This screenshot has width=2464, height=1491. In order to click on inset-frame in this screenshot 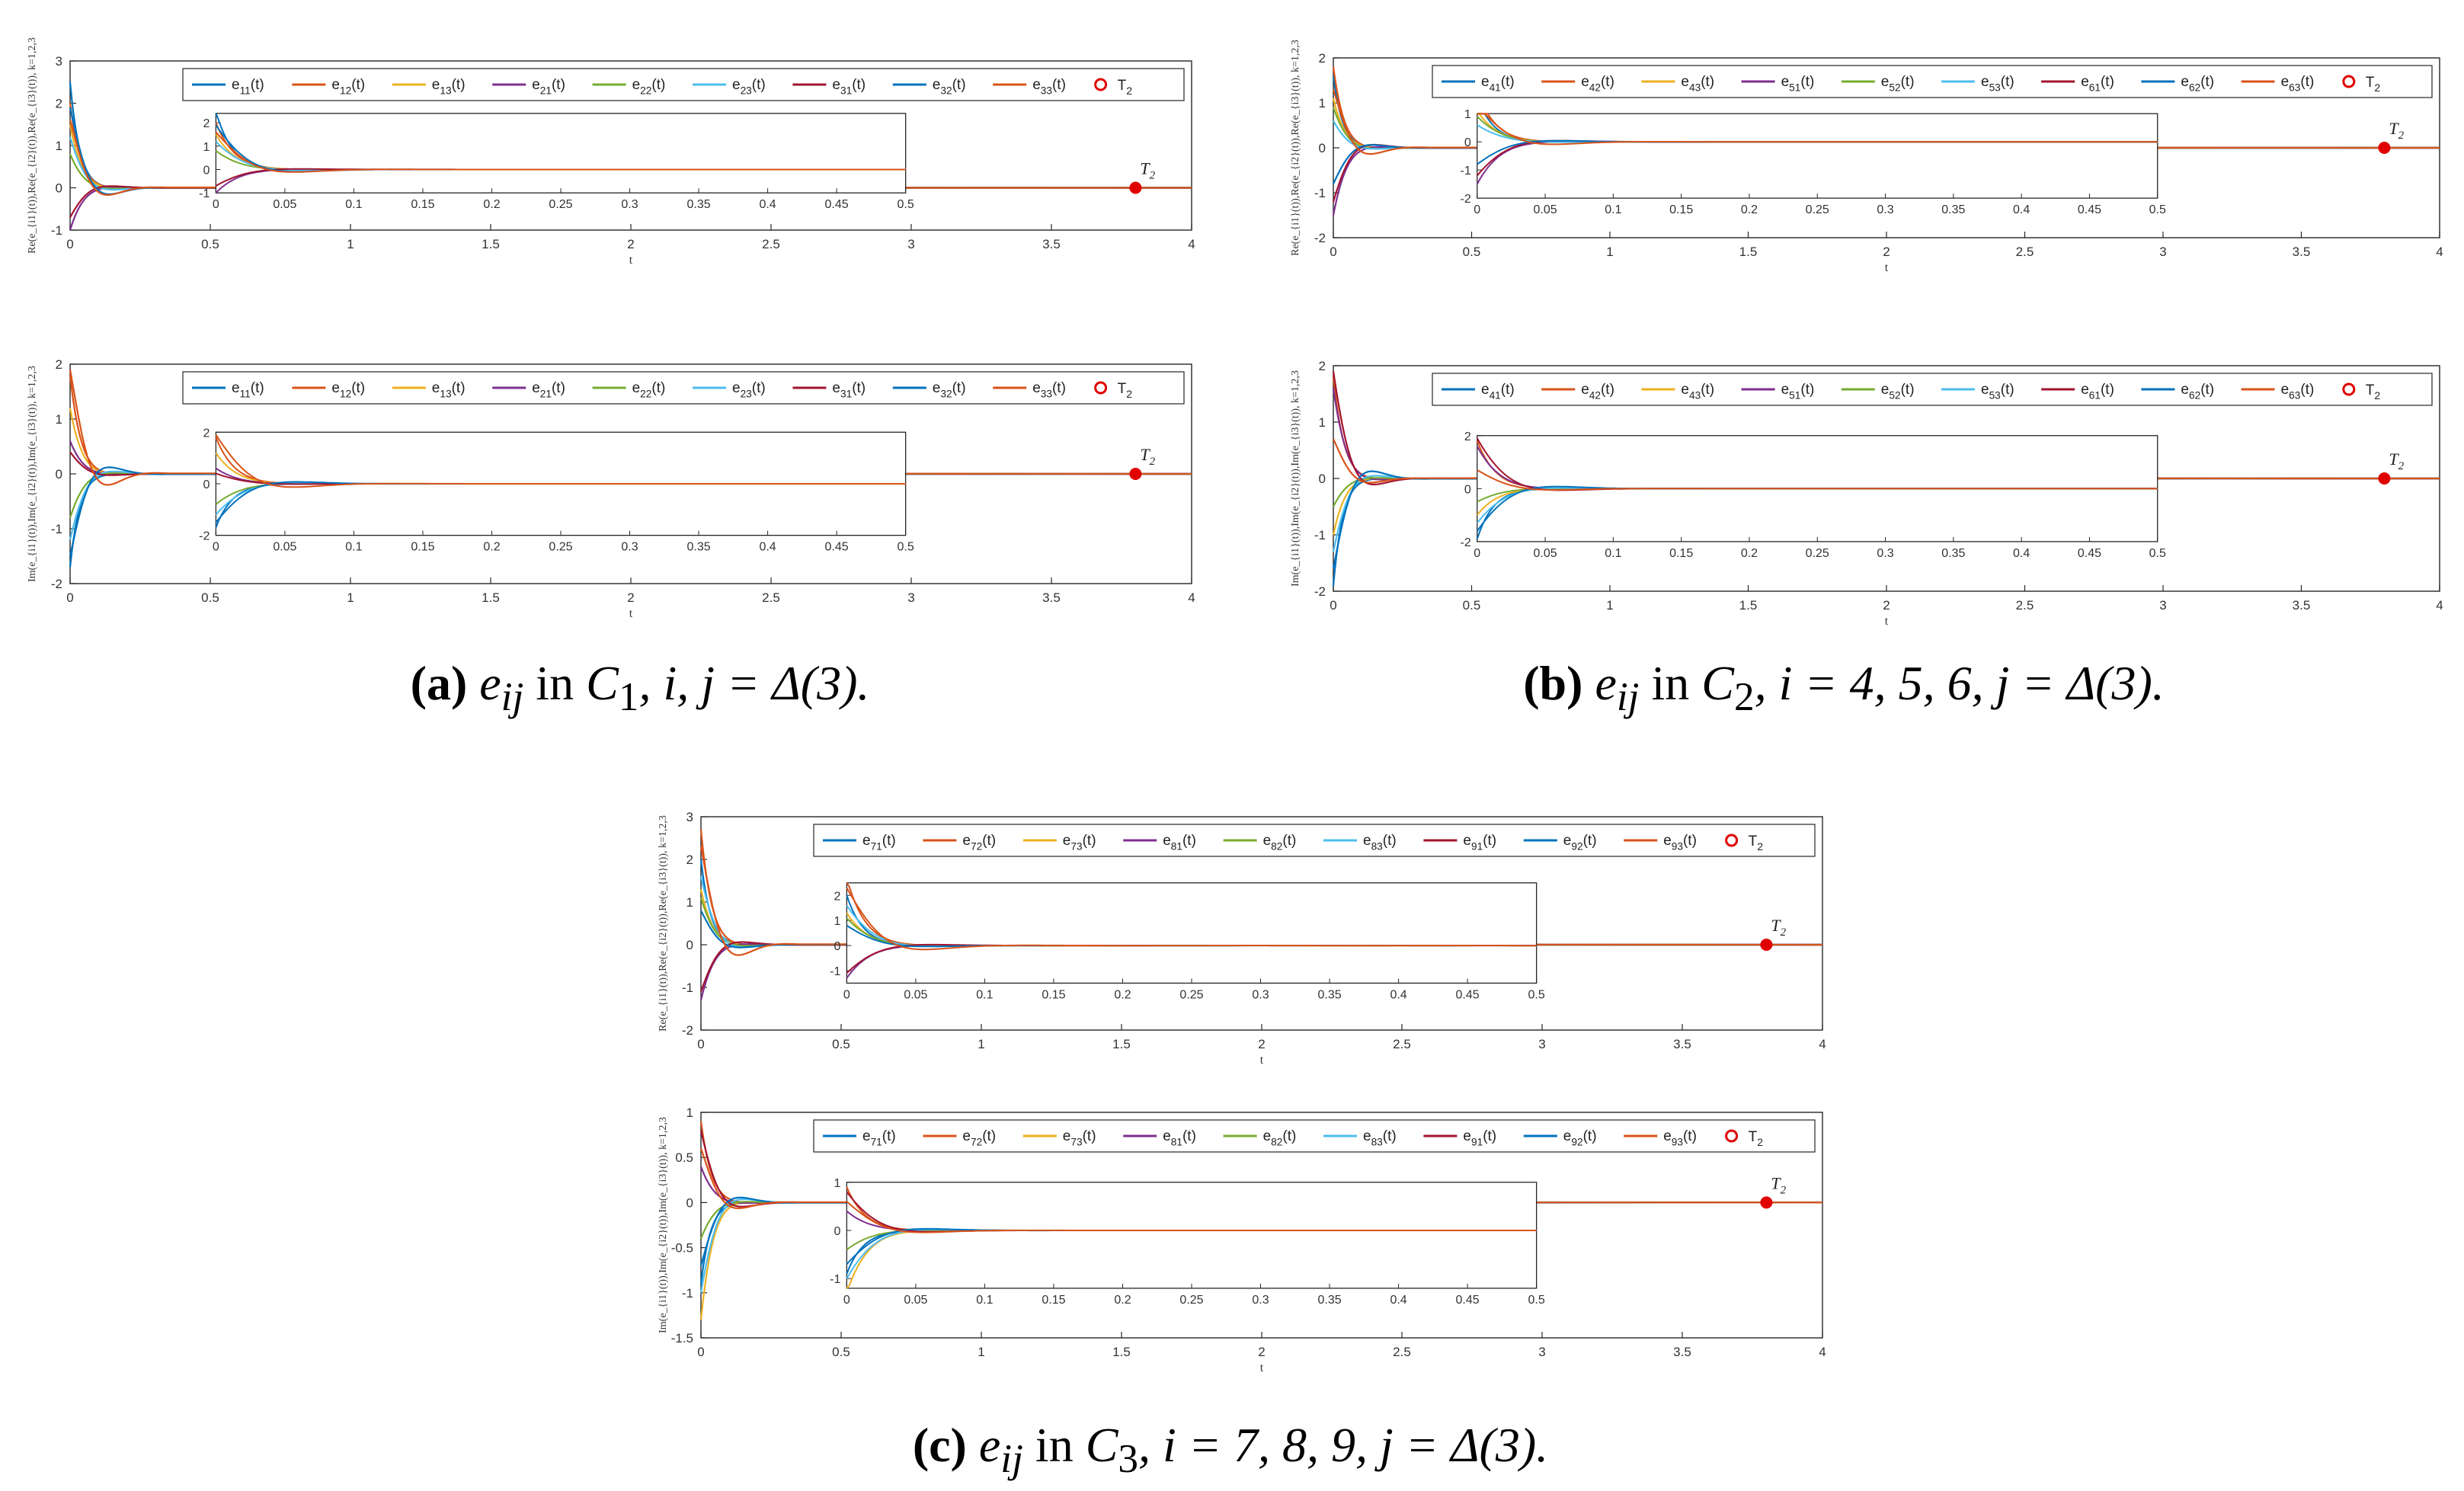, I will do `click(1192, 1235)`.